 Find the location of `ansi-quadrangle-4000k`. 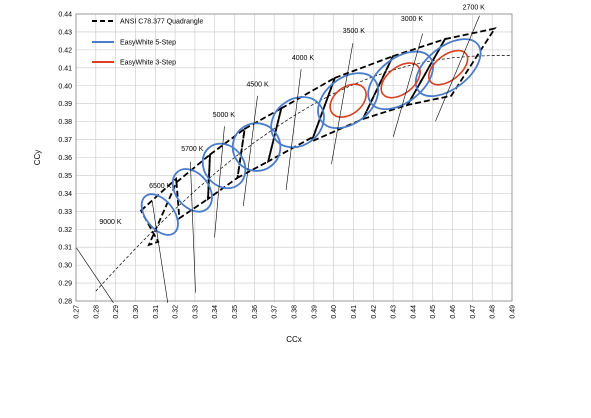

ansi-quadrangle-4000k is located at coordinates (301, 119).